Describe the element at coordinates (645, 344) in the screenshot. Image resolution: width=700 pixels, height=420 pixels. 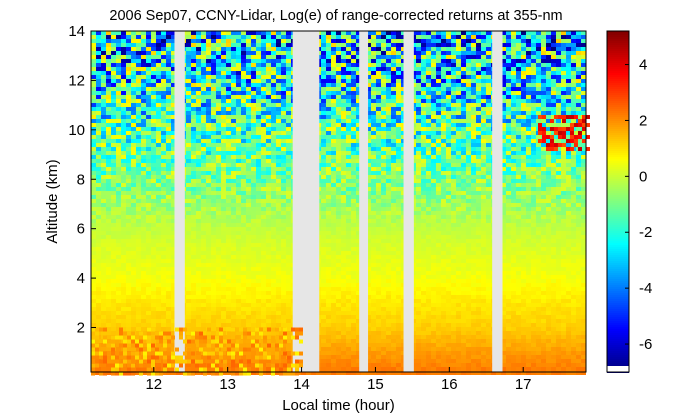
I see `colorbar-tick-label: -6` at that location.